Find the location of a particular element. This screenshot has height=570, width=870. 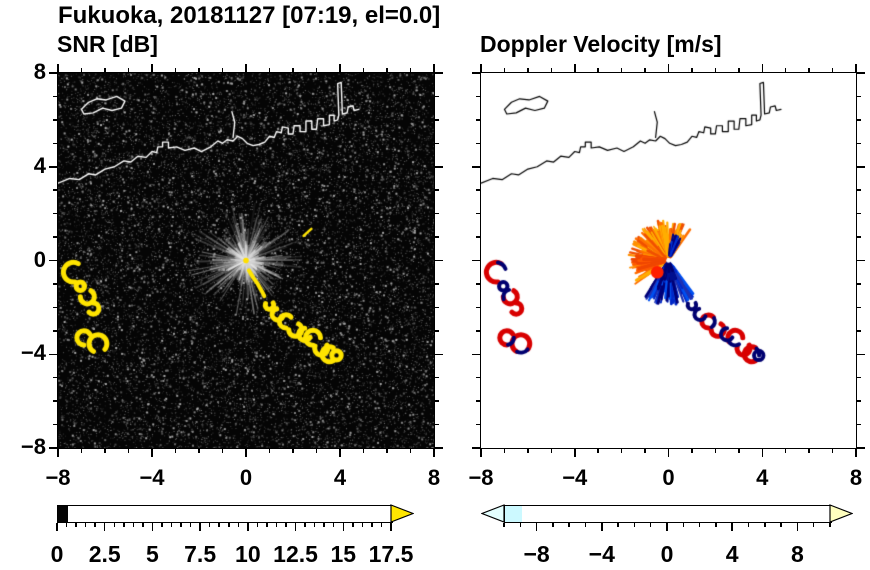

colorbar-tick-label: 7.5 is located at coordinates (200, 554).